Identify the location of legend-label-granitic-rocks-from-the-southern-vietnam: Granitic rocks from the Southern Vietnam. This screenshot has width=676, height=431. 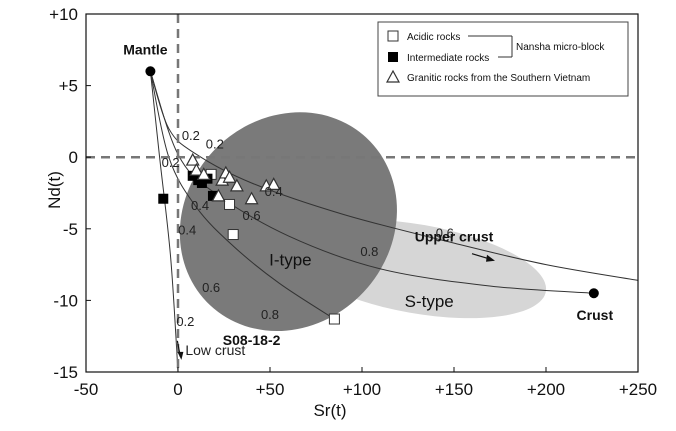
(498, 78).